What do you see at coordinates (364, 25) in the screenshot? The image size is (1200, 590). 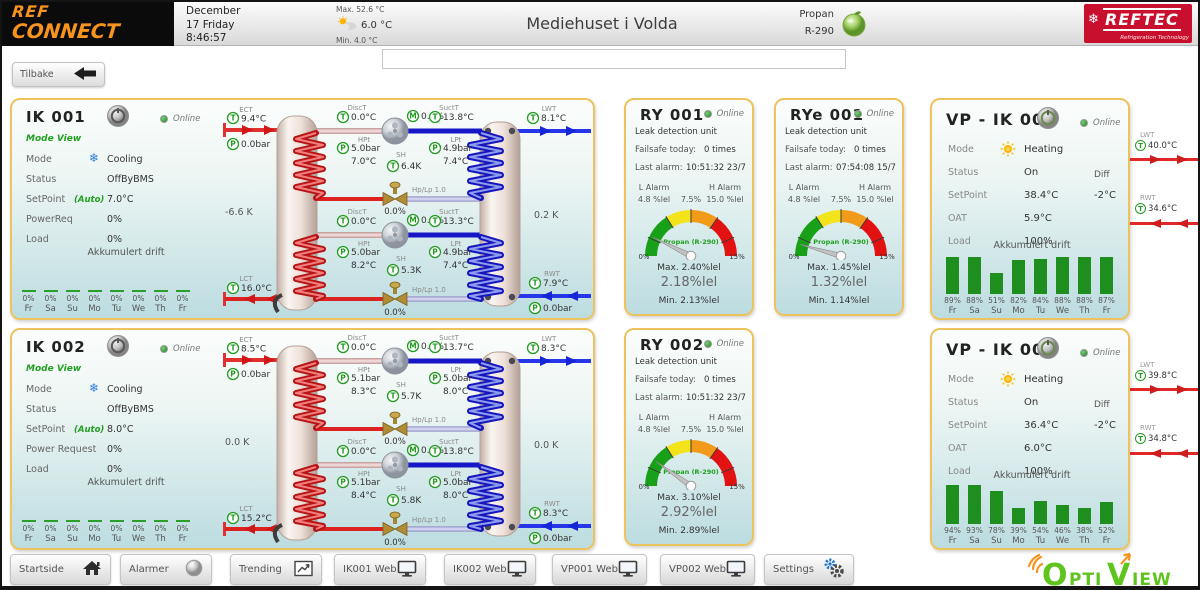 I see `weather-display: Max. 52.6 °C 6.0 °C Min. 4.0 °C` at bounding box center [364, 25].